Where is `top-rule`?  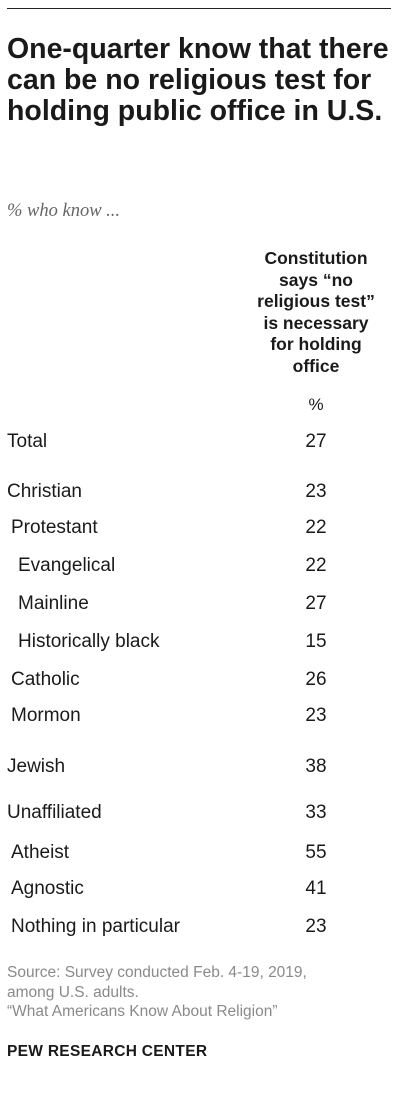 top-rule is located at coordinates (199, 8).